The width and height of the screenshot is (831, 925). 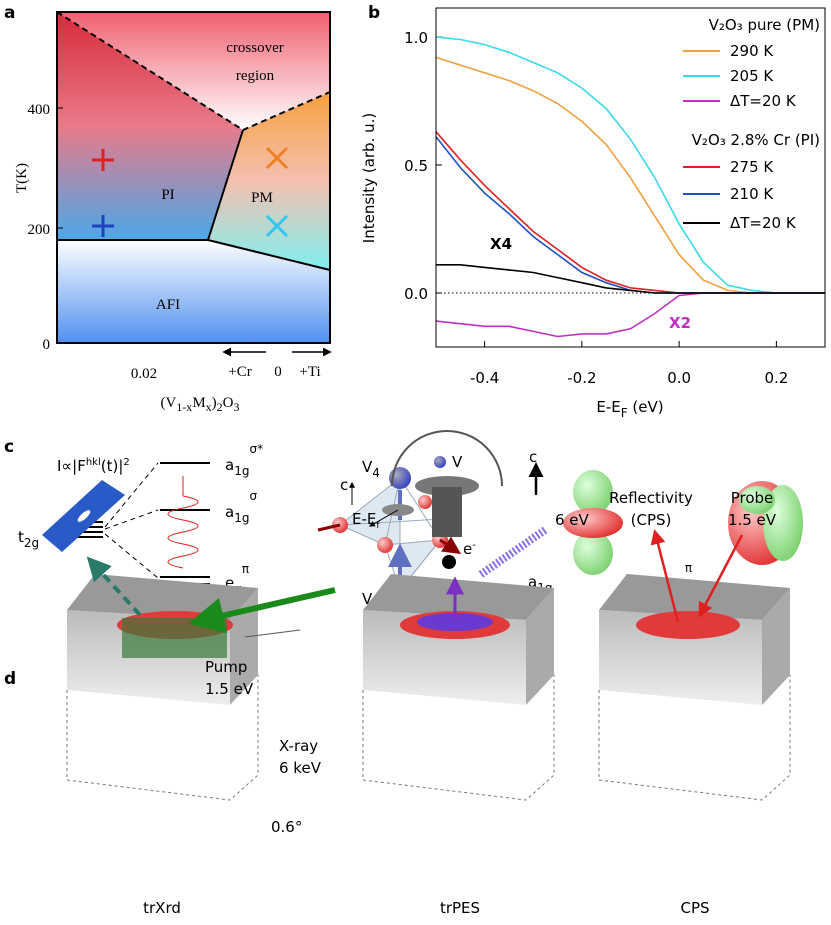 What do you see at coordinates (10, 679) in the screenshot?
I see `panel-label: d` at bounding box center [10, 679].